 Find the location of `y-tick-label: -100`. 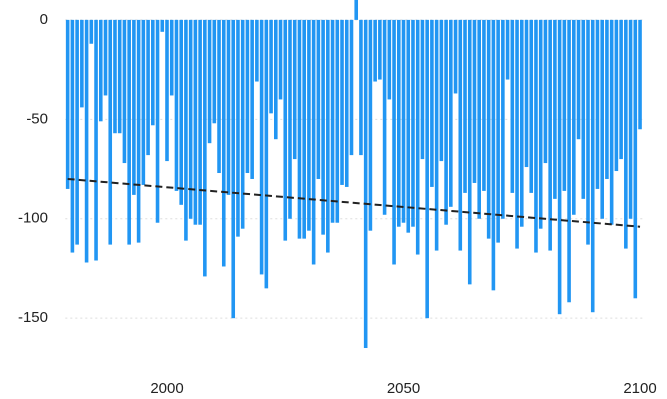

y-tick-label: -100 is located at coordinates (33, 218).